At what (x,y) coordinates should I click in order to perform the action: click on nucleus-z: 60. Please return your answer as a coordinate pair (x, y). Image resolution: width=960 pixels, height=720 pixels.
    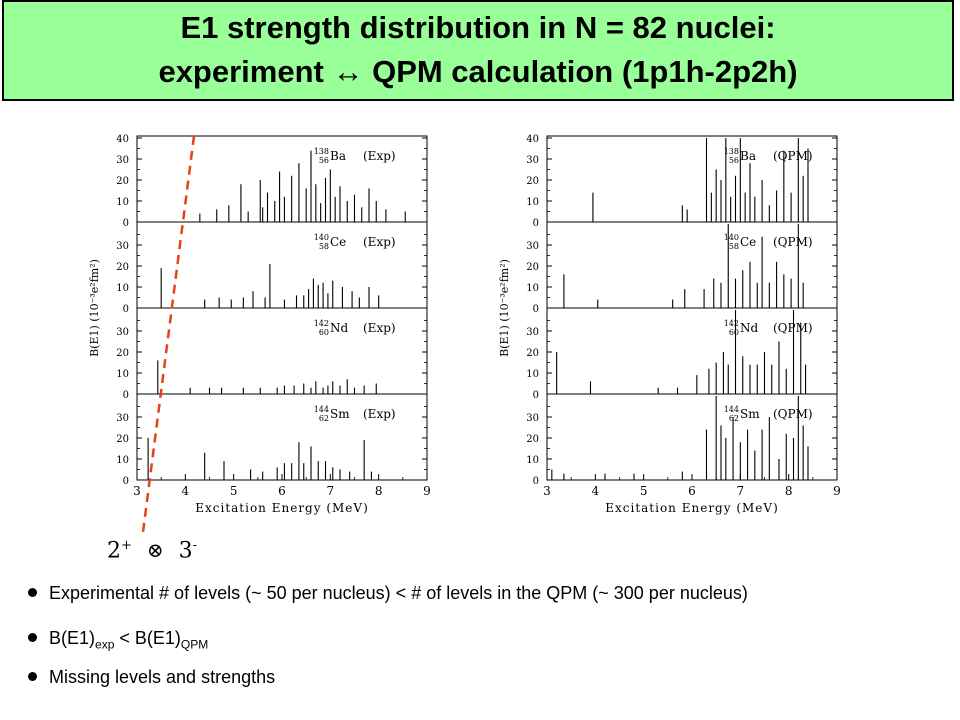
    Looking at the image, I should click on (324, 332).